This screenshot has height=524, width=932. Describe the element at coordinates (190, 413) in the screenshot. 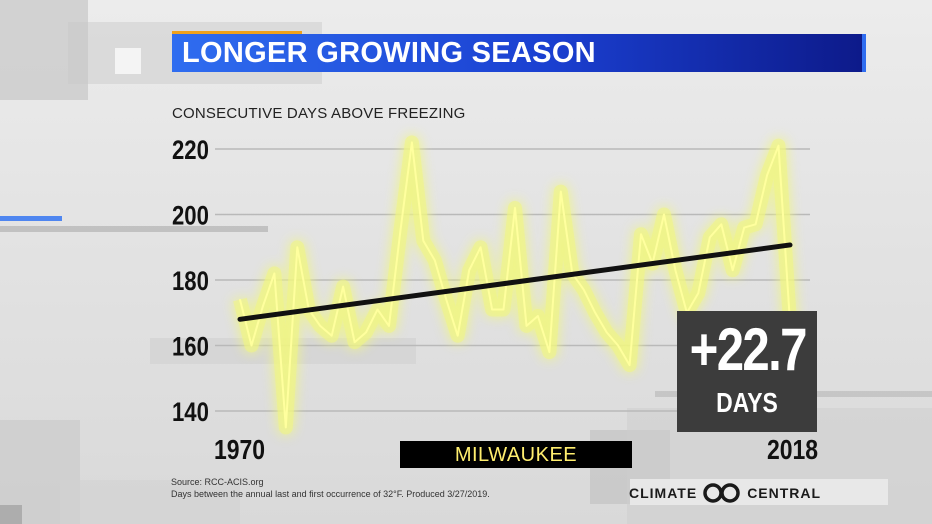

I see `y-tick-label: 140` at that location.